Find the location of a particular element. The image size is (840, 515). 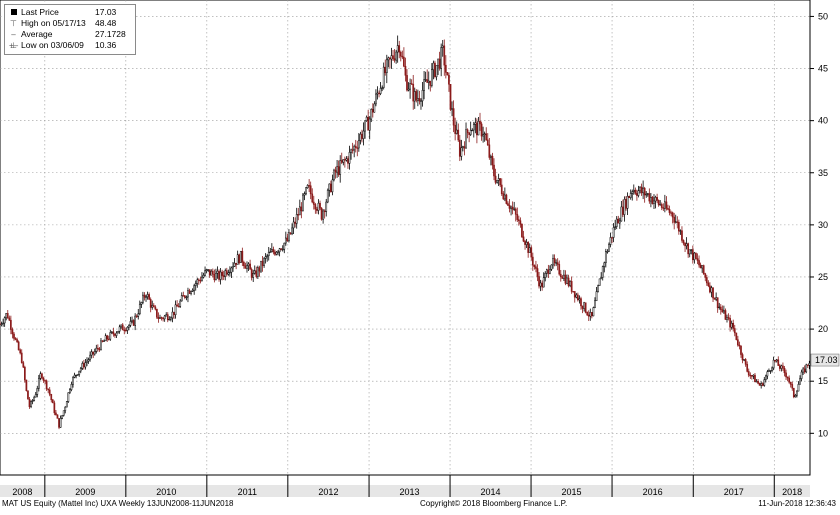

y-tick-label: 10 is located at coordinates (823, 433).